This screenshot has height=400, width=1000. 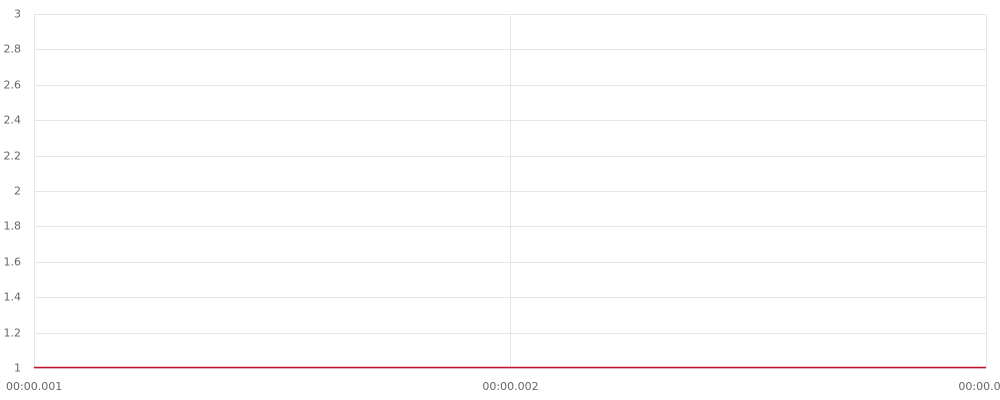 I want to click on y-tick-label: 1.4, so click(x=13, y=297).